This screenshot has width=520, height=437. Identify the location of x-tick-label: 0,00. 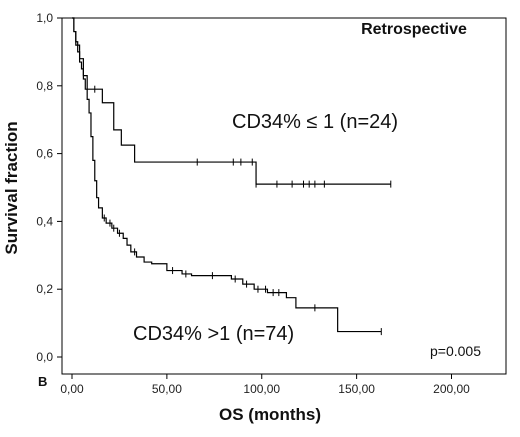
(72, 389).